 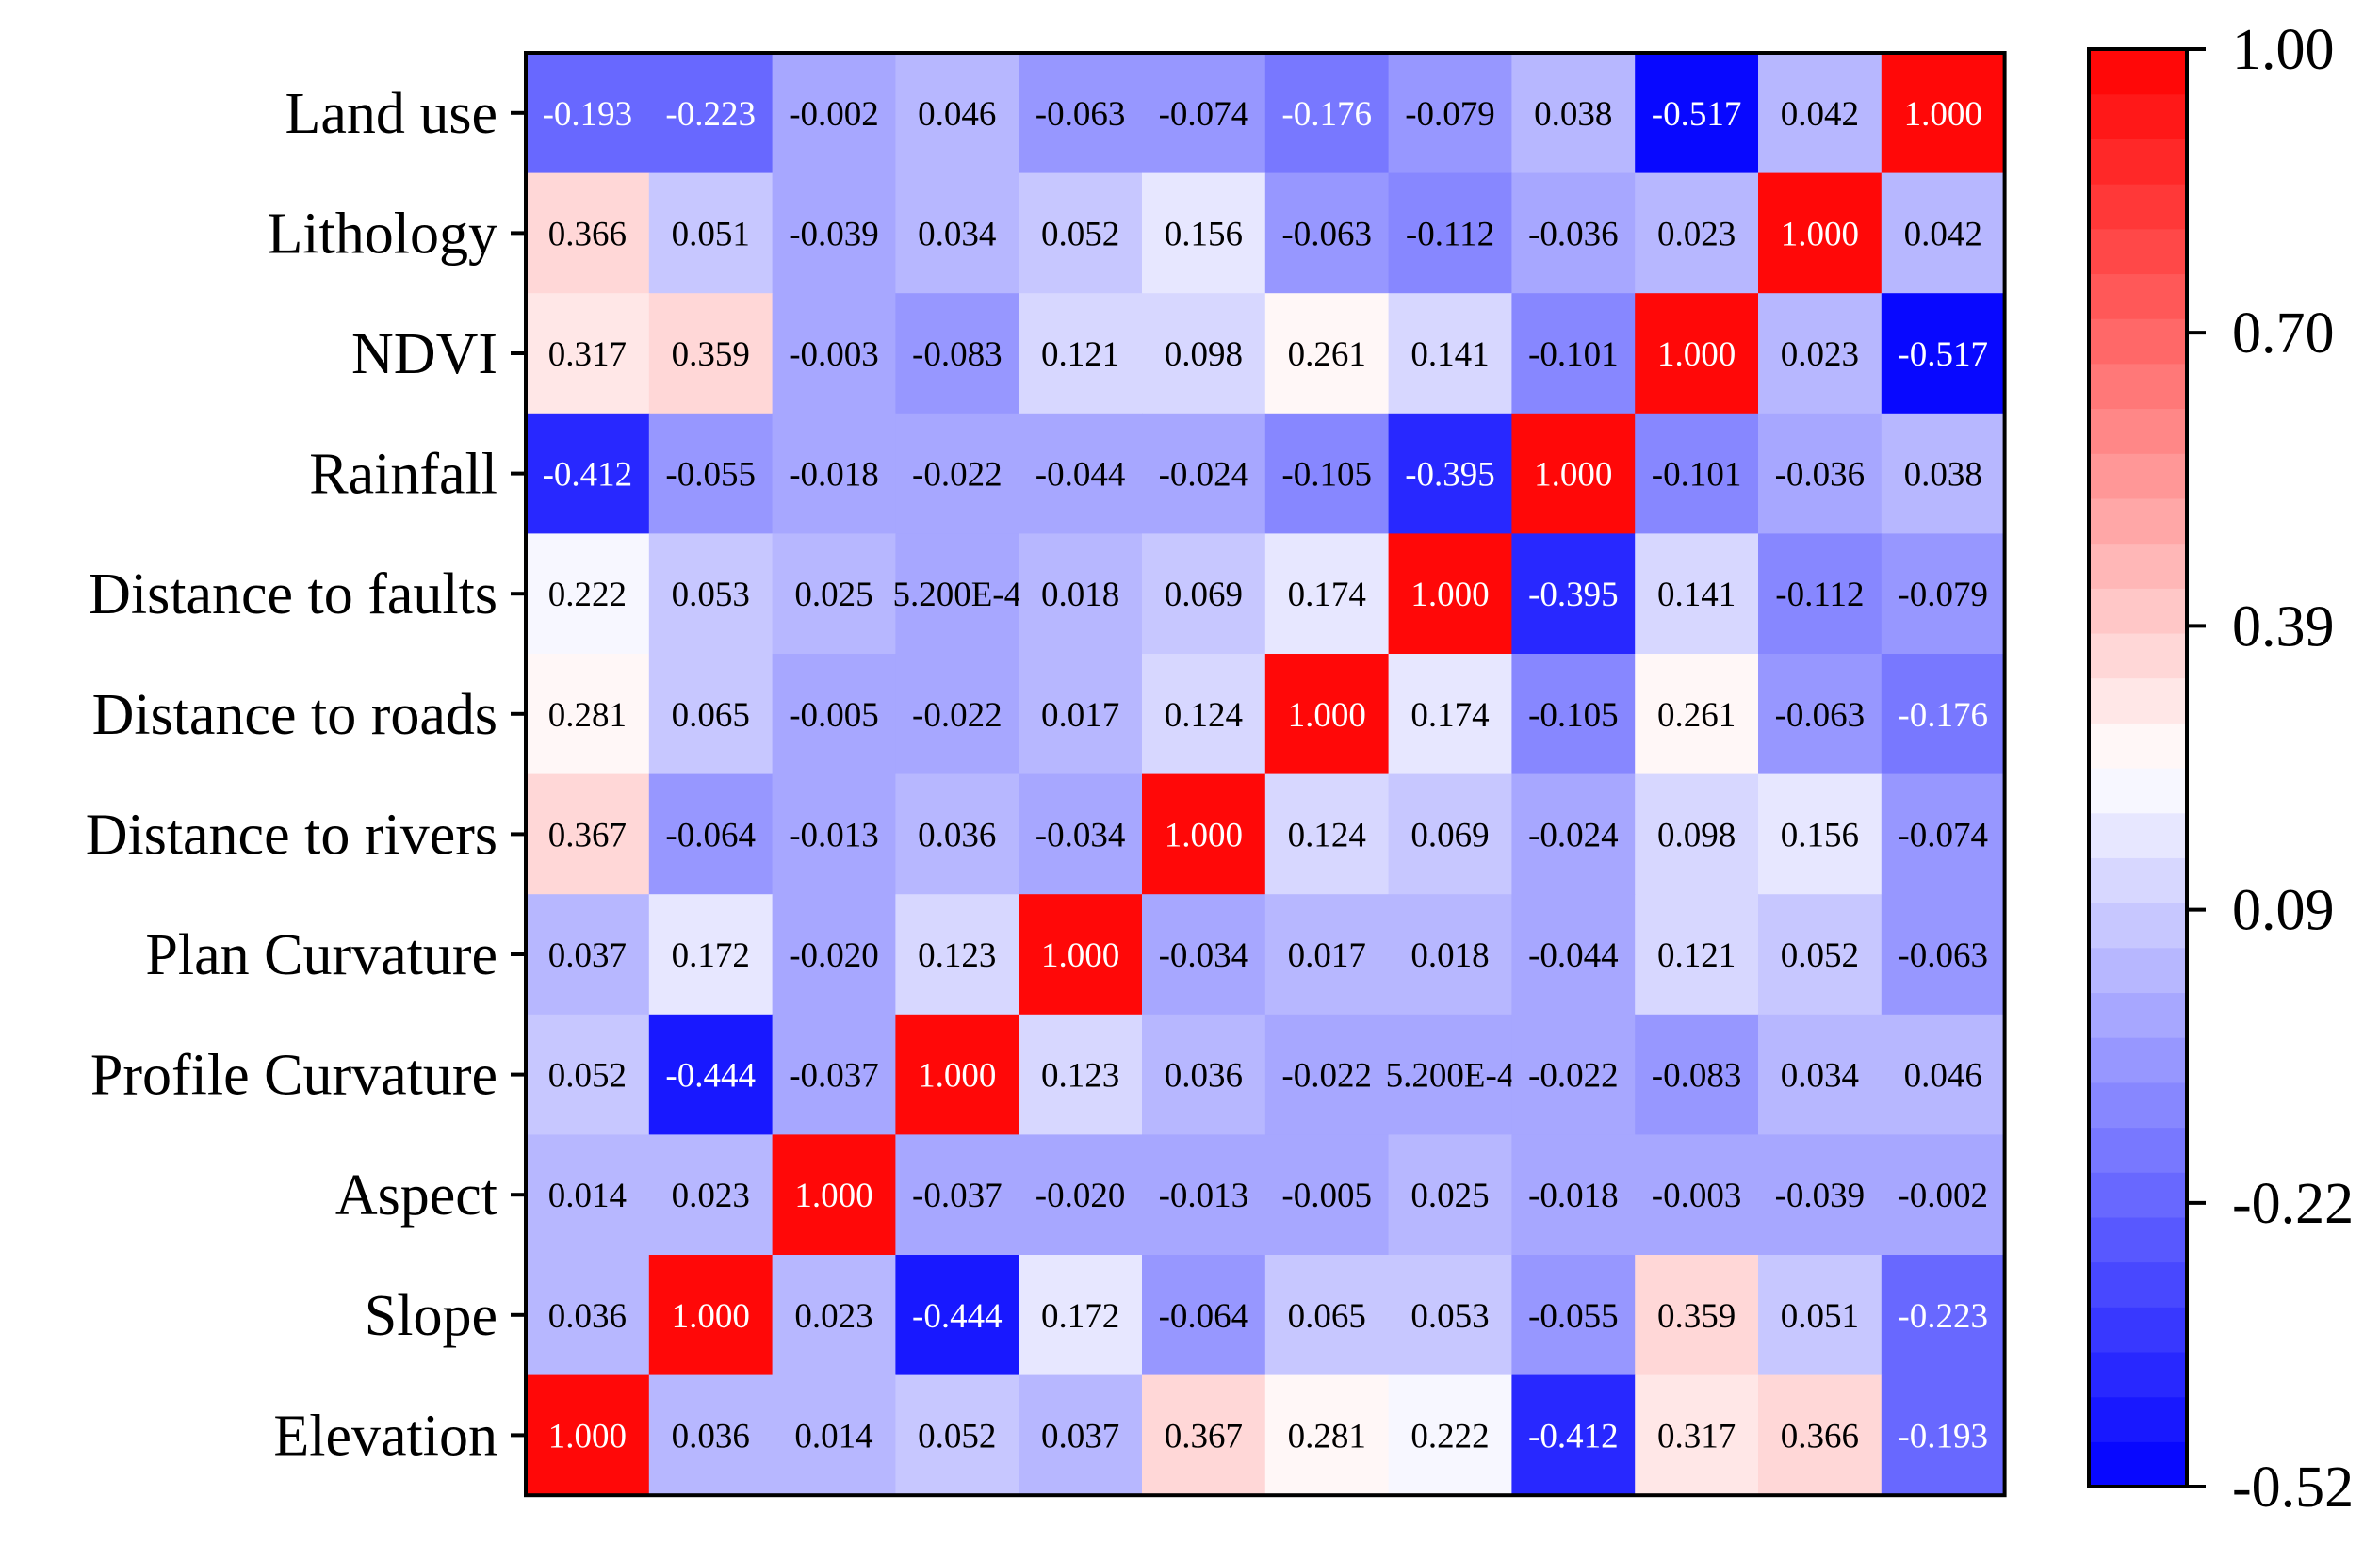 I want to click on cell-value-label: 0.034, so click(x=1820, y=1076).